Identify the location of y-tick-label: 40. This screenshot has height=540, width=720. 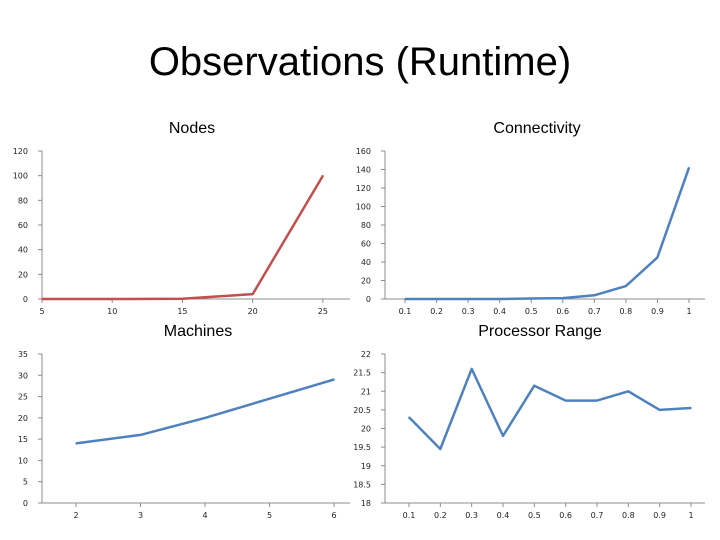
(23, 250).